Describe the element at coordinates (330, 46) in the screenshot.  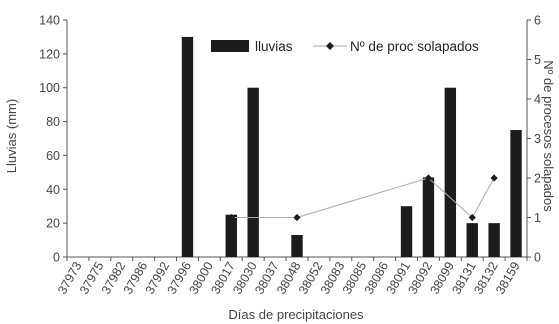
I see `legend-marker-proc` at that location.